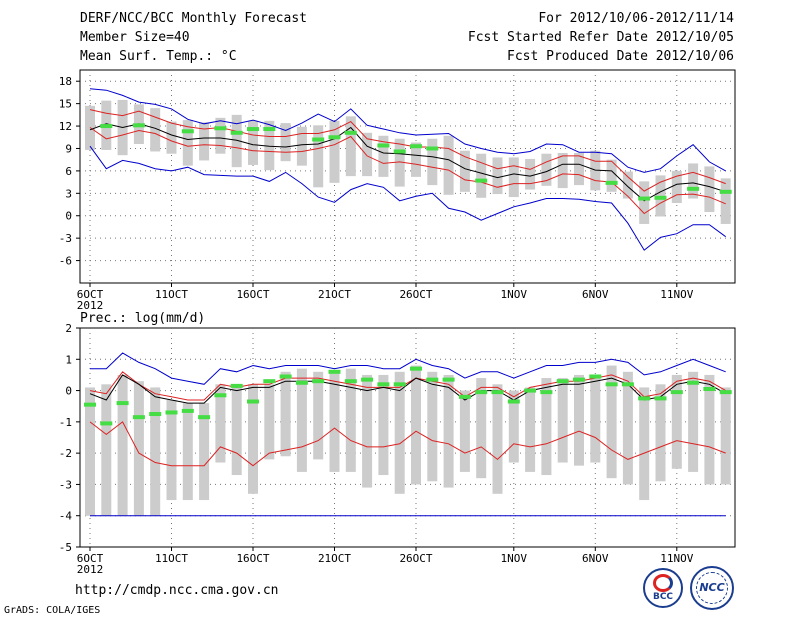 This screenshot has width=800, height=618. What do you see at coordinates (177, 590) in the screenshot?
I see `source-url: http://cmdp.ncc.cma.gov.cn` at bounding box center [177, 590].